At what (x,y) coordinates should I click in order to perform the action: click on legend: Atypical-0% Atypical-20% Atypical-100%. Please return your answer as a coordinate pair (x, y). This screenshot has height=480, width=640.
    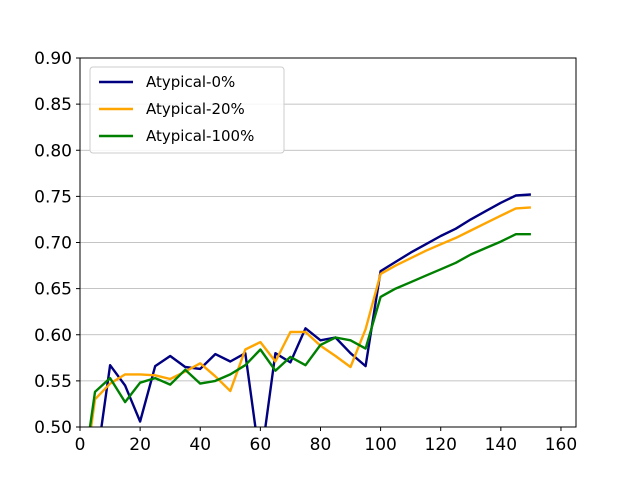
    Looking at the image, I should click on (187, 110).